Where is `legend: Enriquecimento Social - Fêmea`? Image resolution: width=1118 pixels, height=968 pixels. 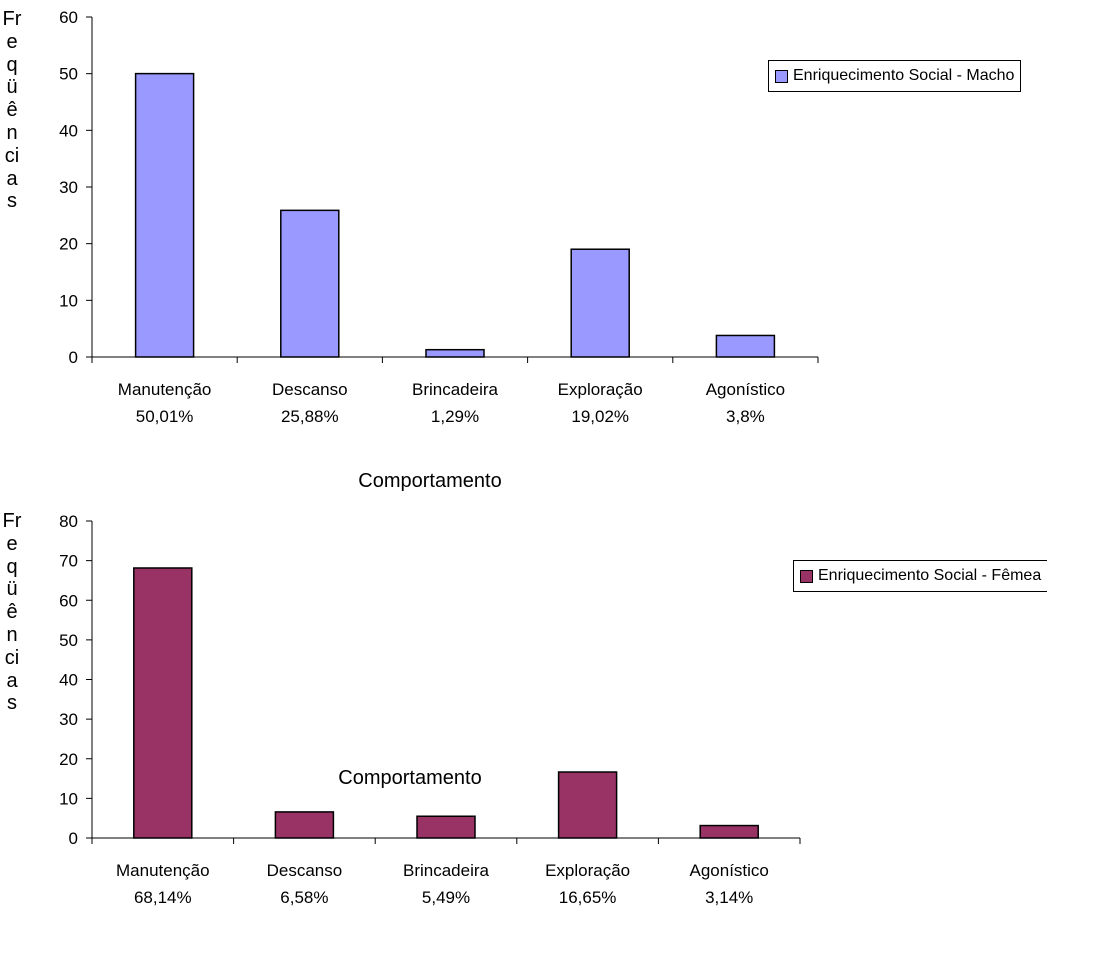 legend: Enriquecimento Social - Fêmea is located at coordinates (920, 576).